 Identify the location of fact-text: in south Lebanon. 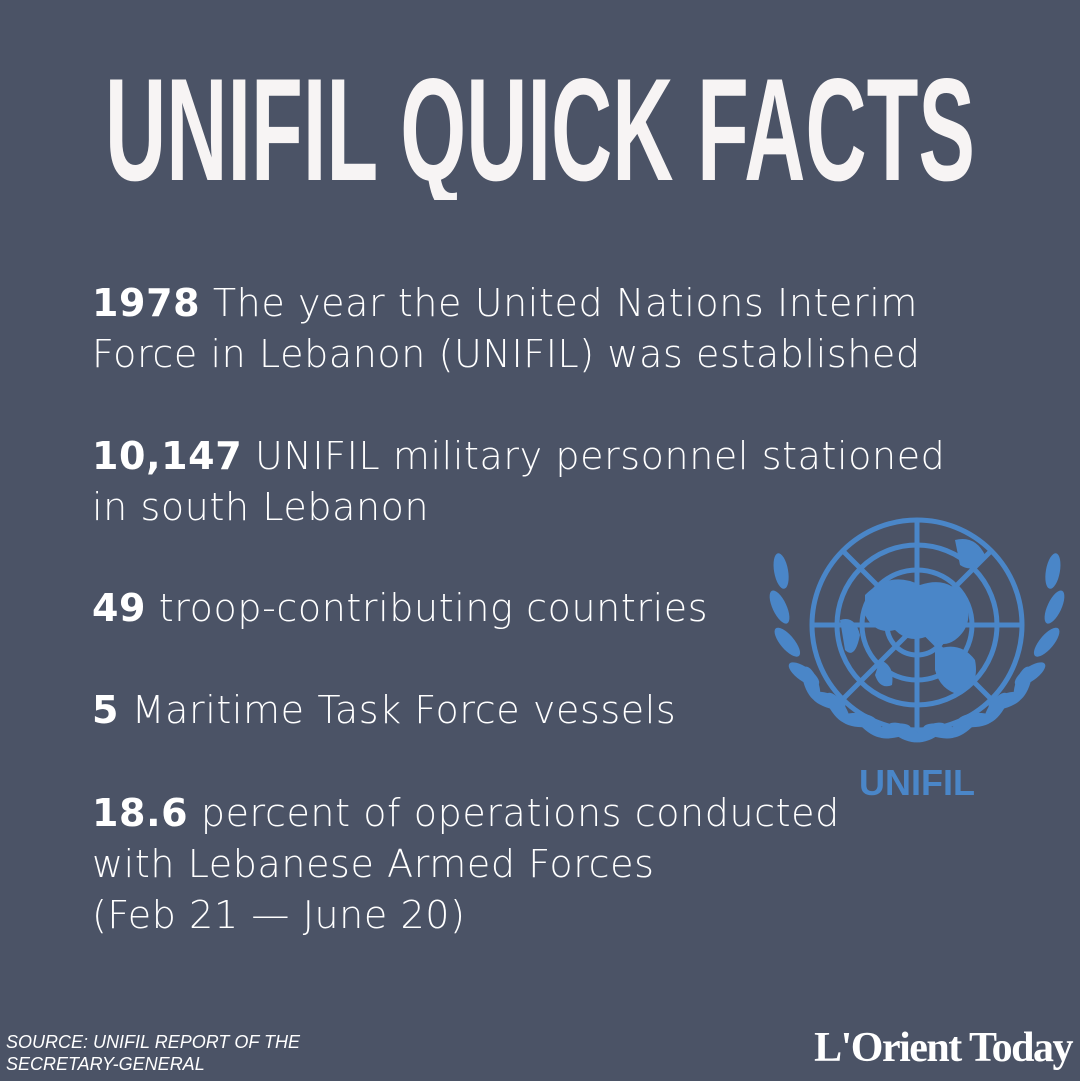
(261, 507).